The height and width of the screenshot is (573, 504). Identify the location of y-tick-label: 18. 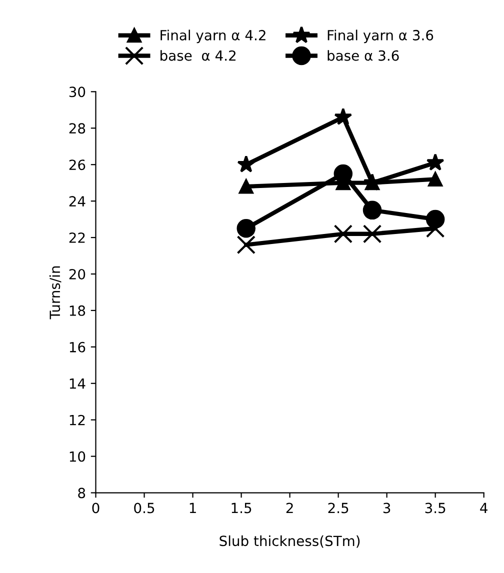
(78, 310).